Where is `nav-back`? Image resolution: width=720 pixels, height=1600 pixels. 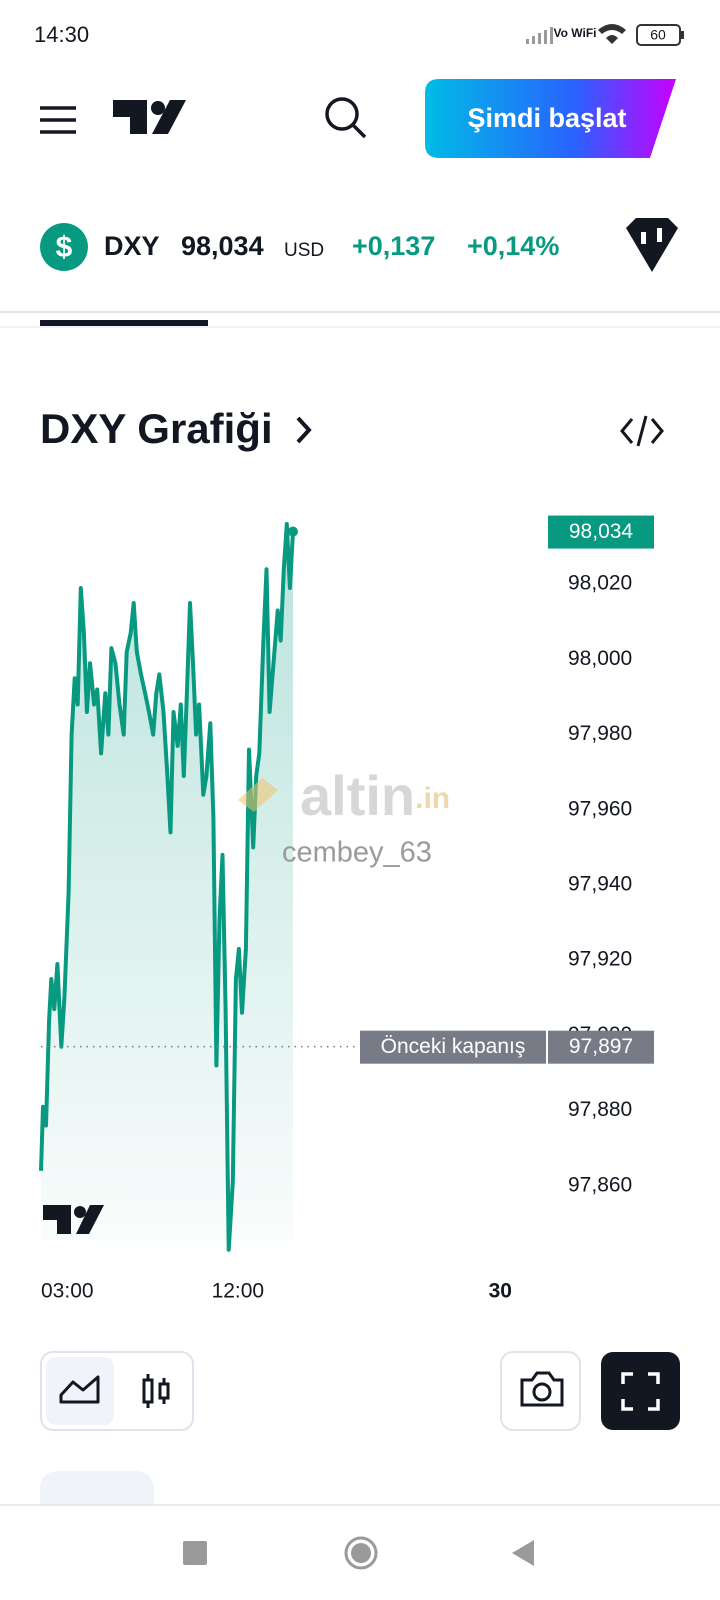 nav-back is located at coordinates (523, 1553).